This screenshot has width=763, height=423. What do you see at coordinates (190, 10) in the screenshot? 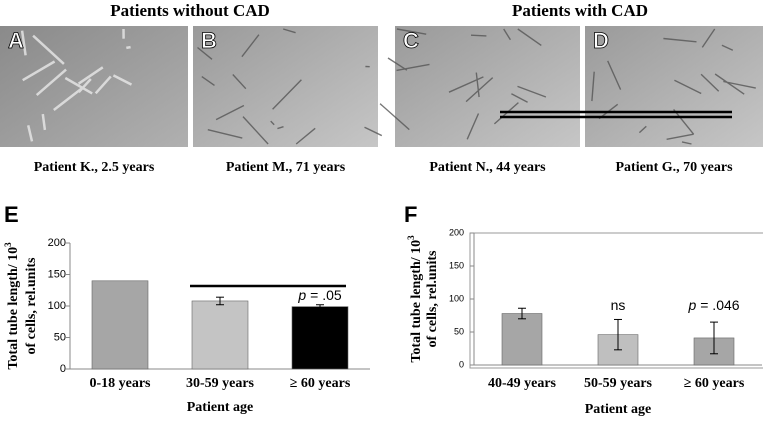
I see `group-title: Patients without CAD` at bounding box center [190, 10].